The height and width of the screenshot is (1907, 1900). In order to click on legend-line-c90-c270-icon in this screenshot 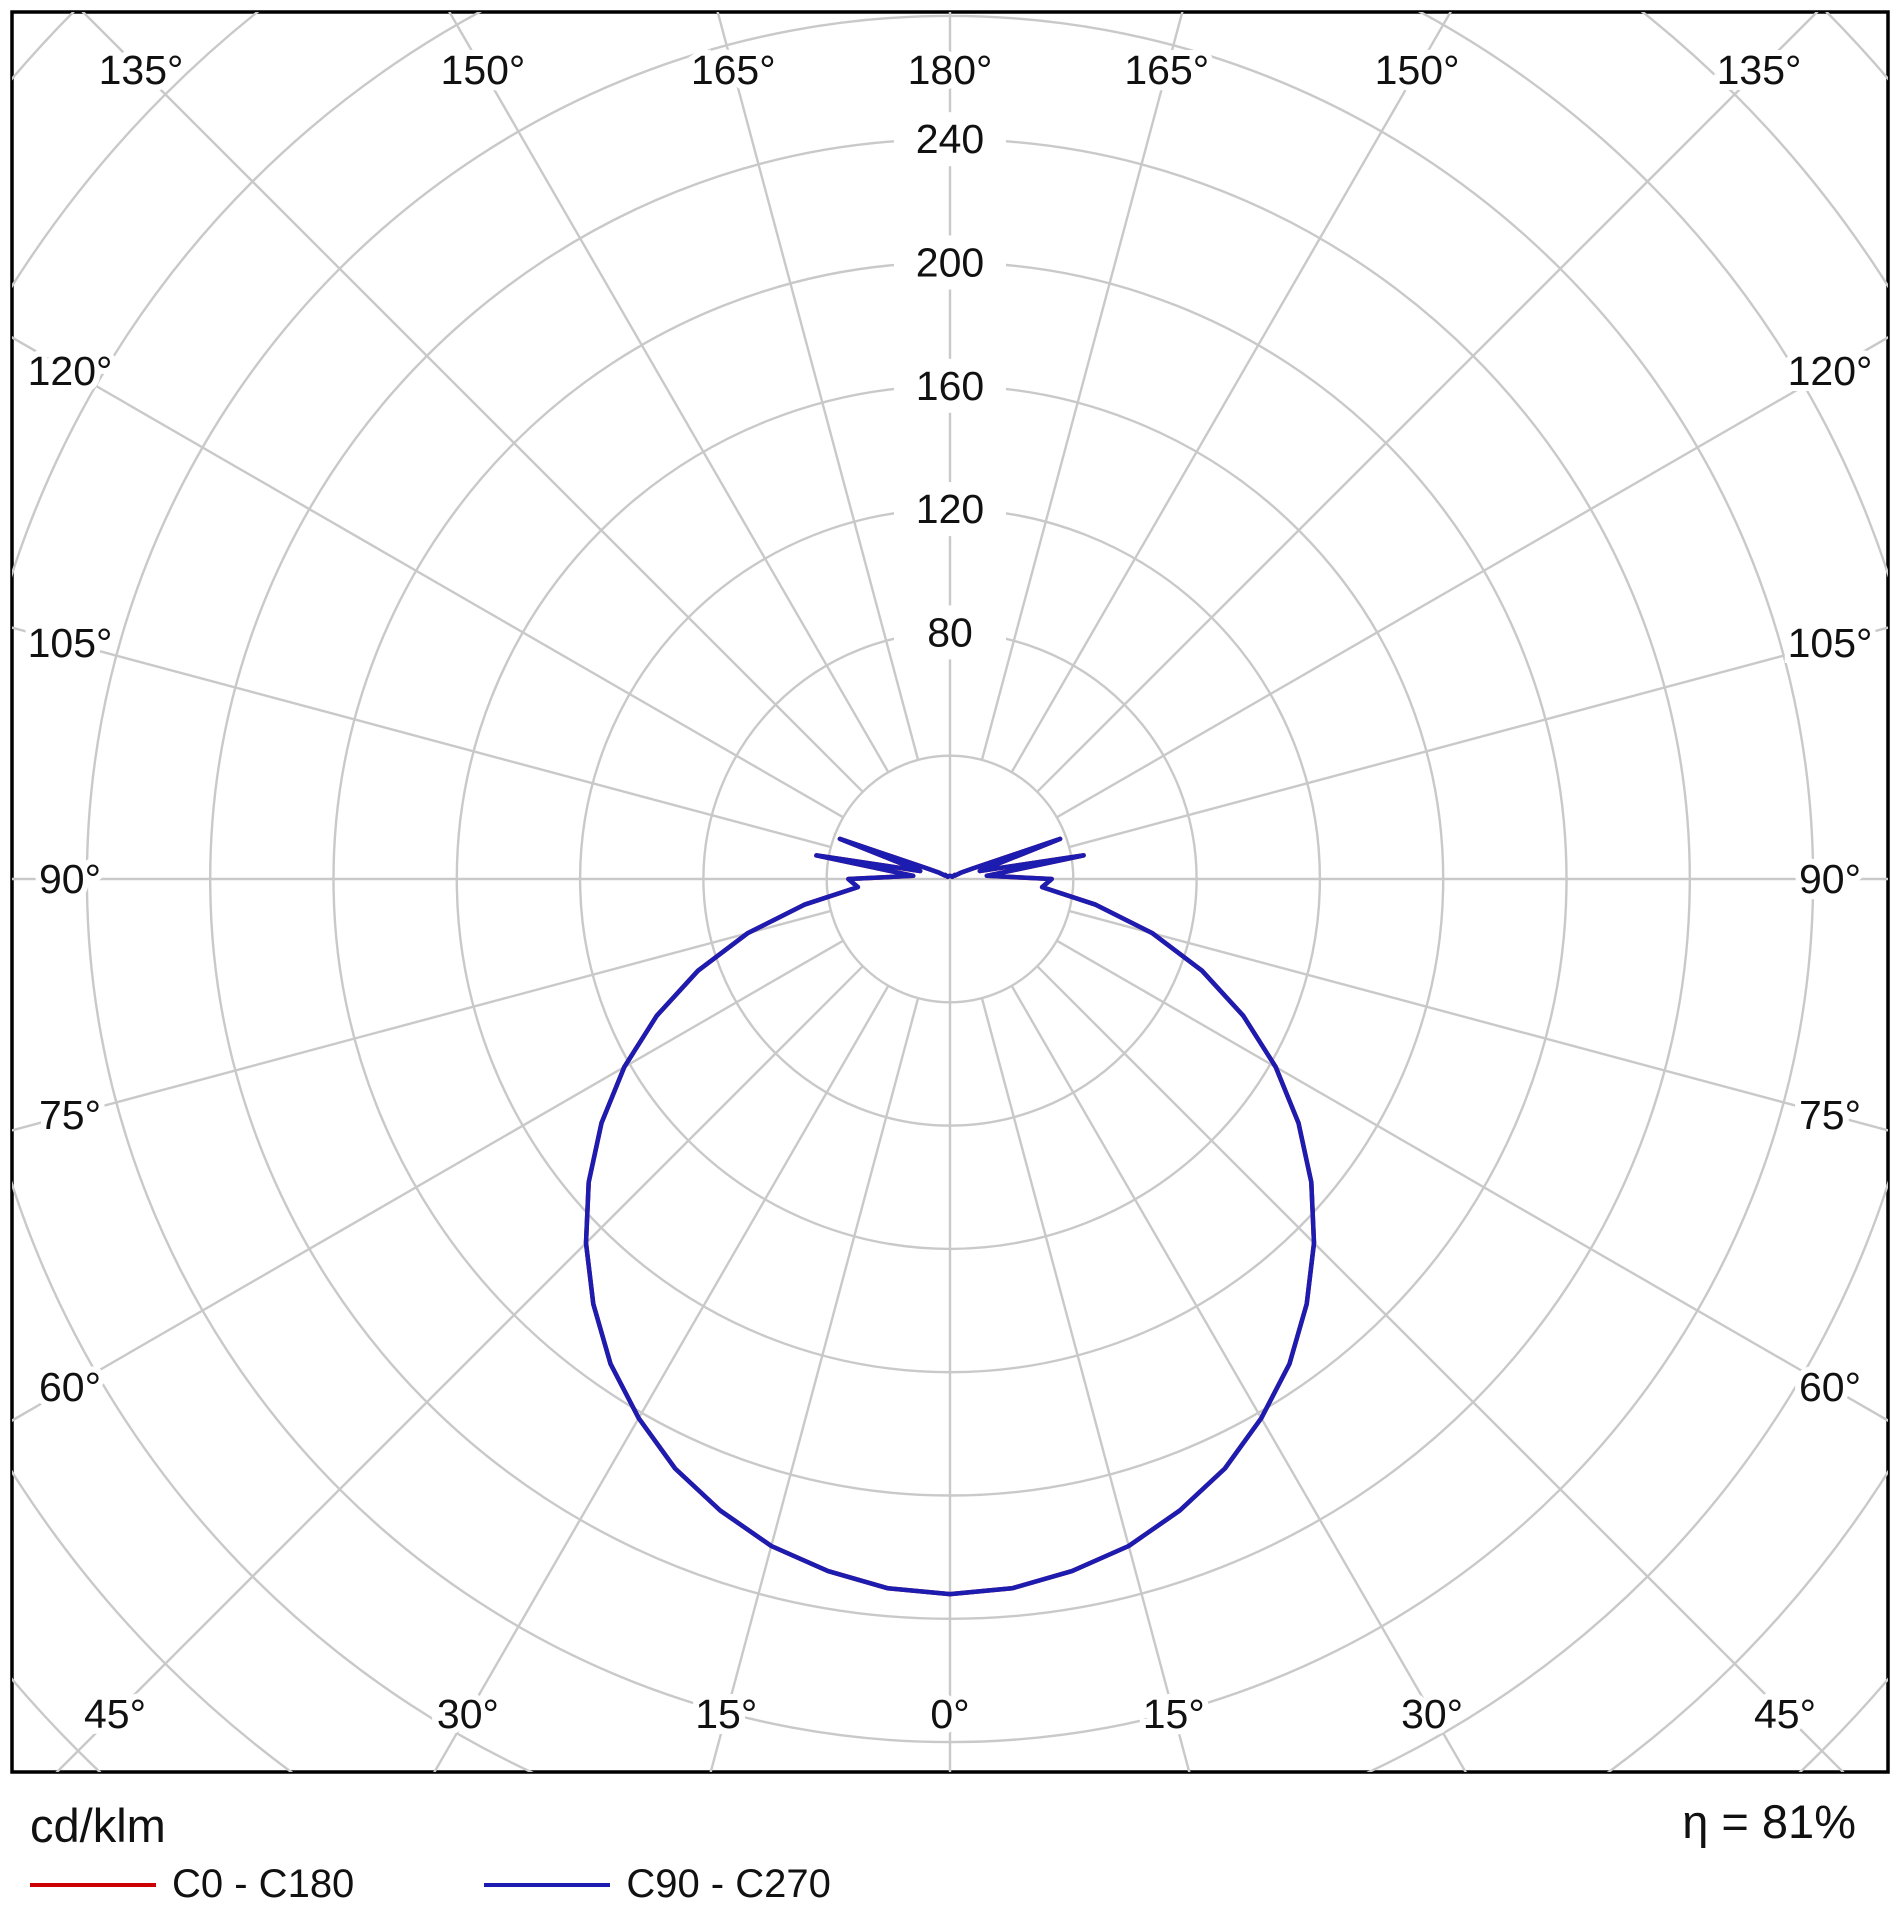, I will do `click(547, 1884)`.